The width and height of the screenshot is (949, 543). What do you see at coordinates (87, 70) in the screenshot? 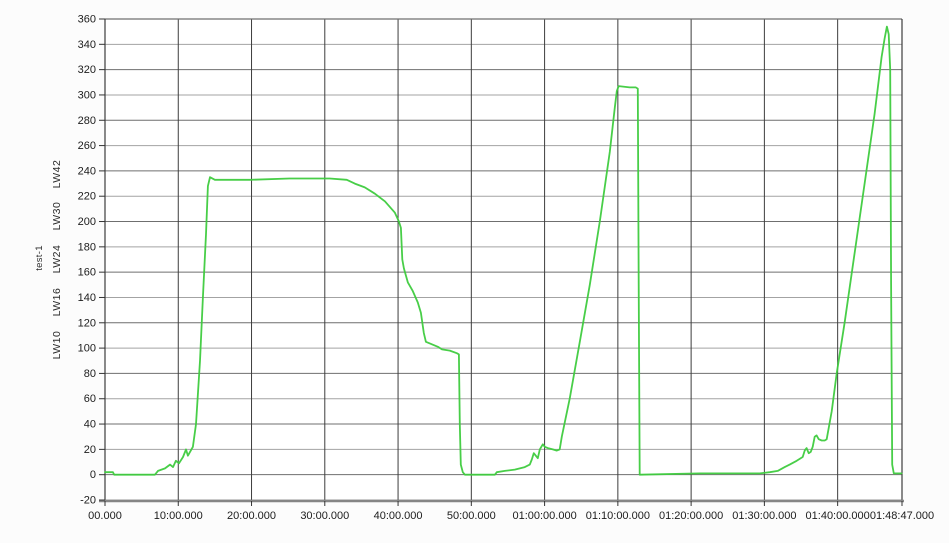
I see `y-tick-label: 320` at bounding box center [87, 70].